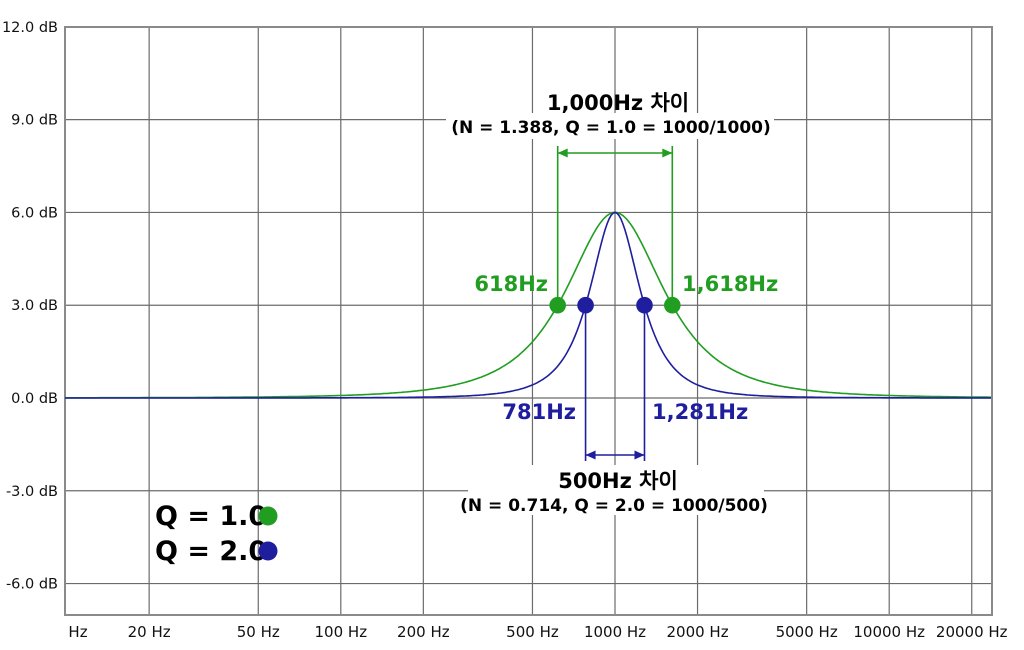 The image size is (1024, 650). What do you see at coordinates (807, 632) in the screenshot?
I see `x-tick-label: 5000 Hz` at bounding box center [807, 632].